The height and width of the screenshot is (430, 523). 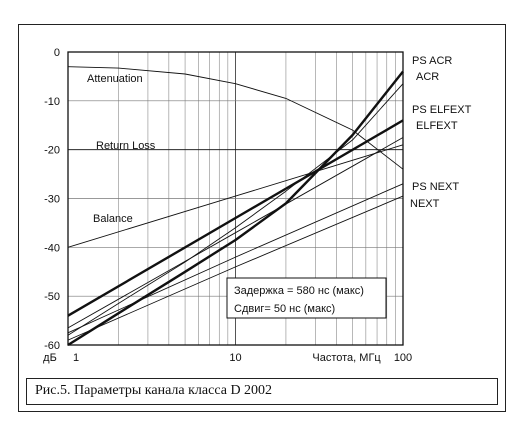 What do you see at coordinates (427, 77) in the screenshot?
I see `series-label-acr: ACR` at bounding box center [427, 77].